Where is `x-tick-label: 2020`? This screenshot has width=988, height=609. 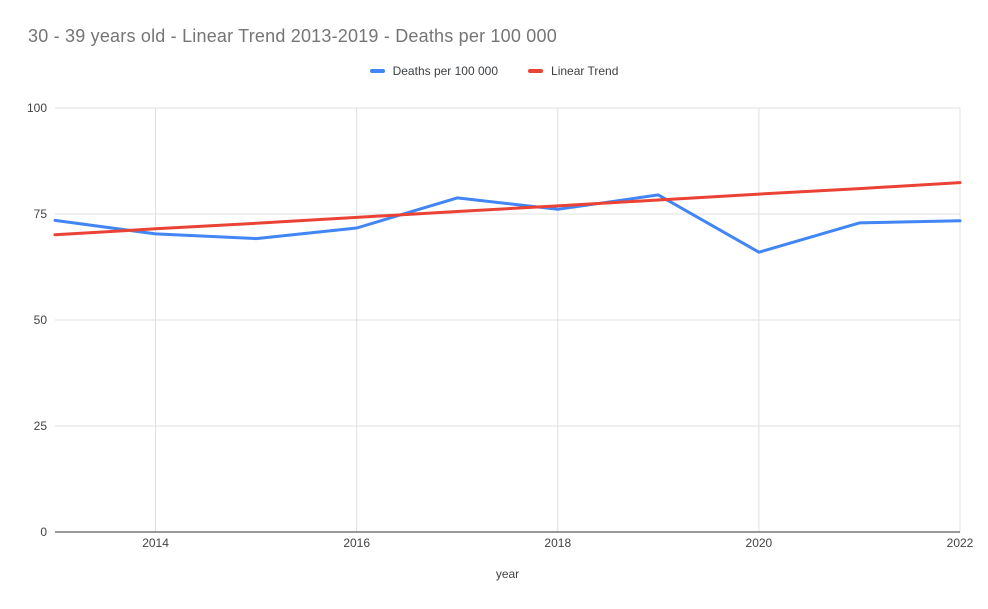 x-tick-label: 2020 is located at coordinates (759, 543).